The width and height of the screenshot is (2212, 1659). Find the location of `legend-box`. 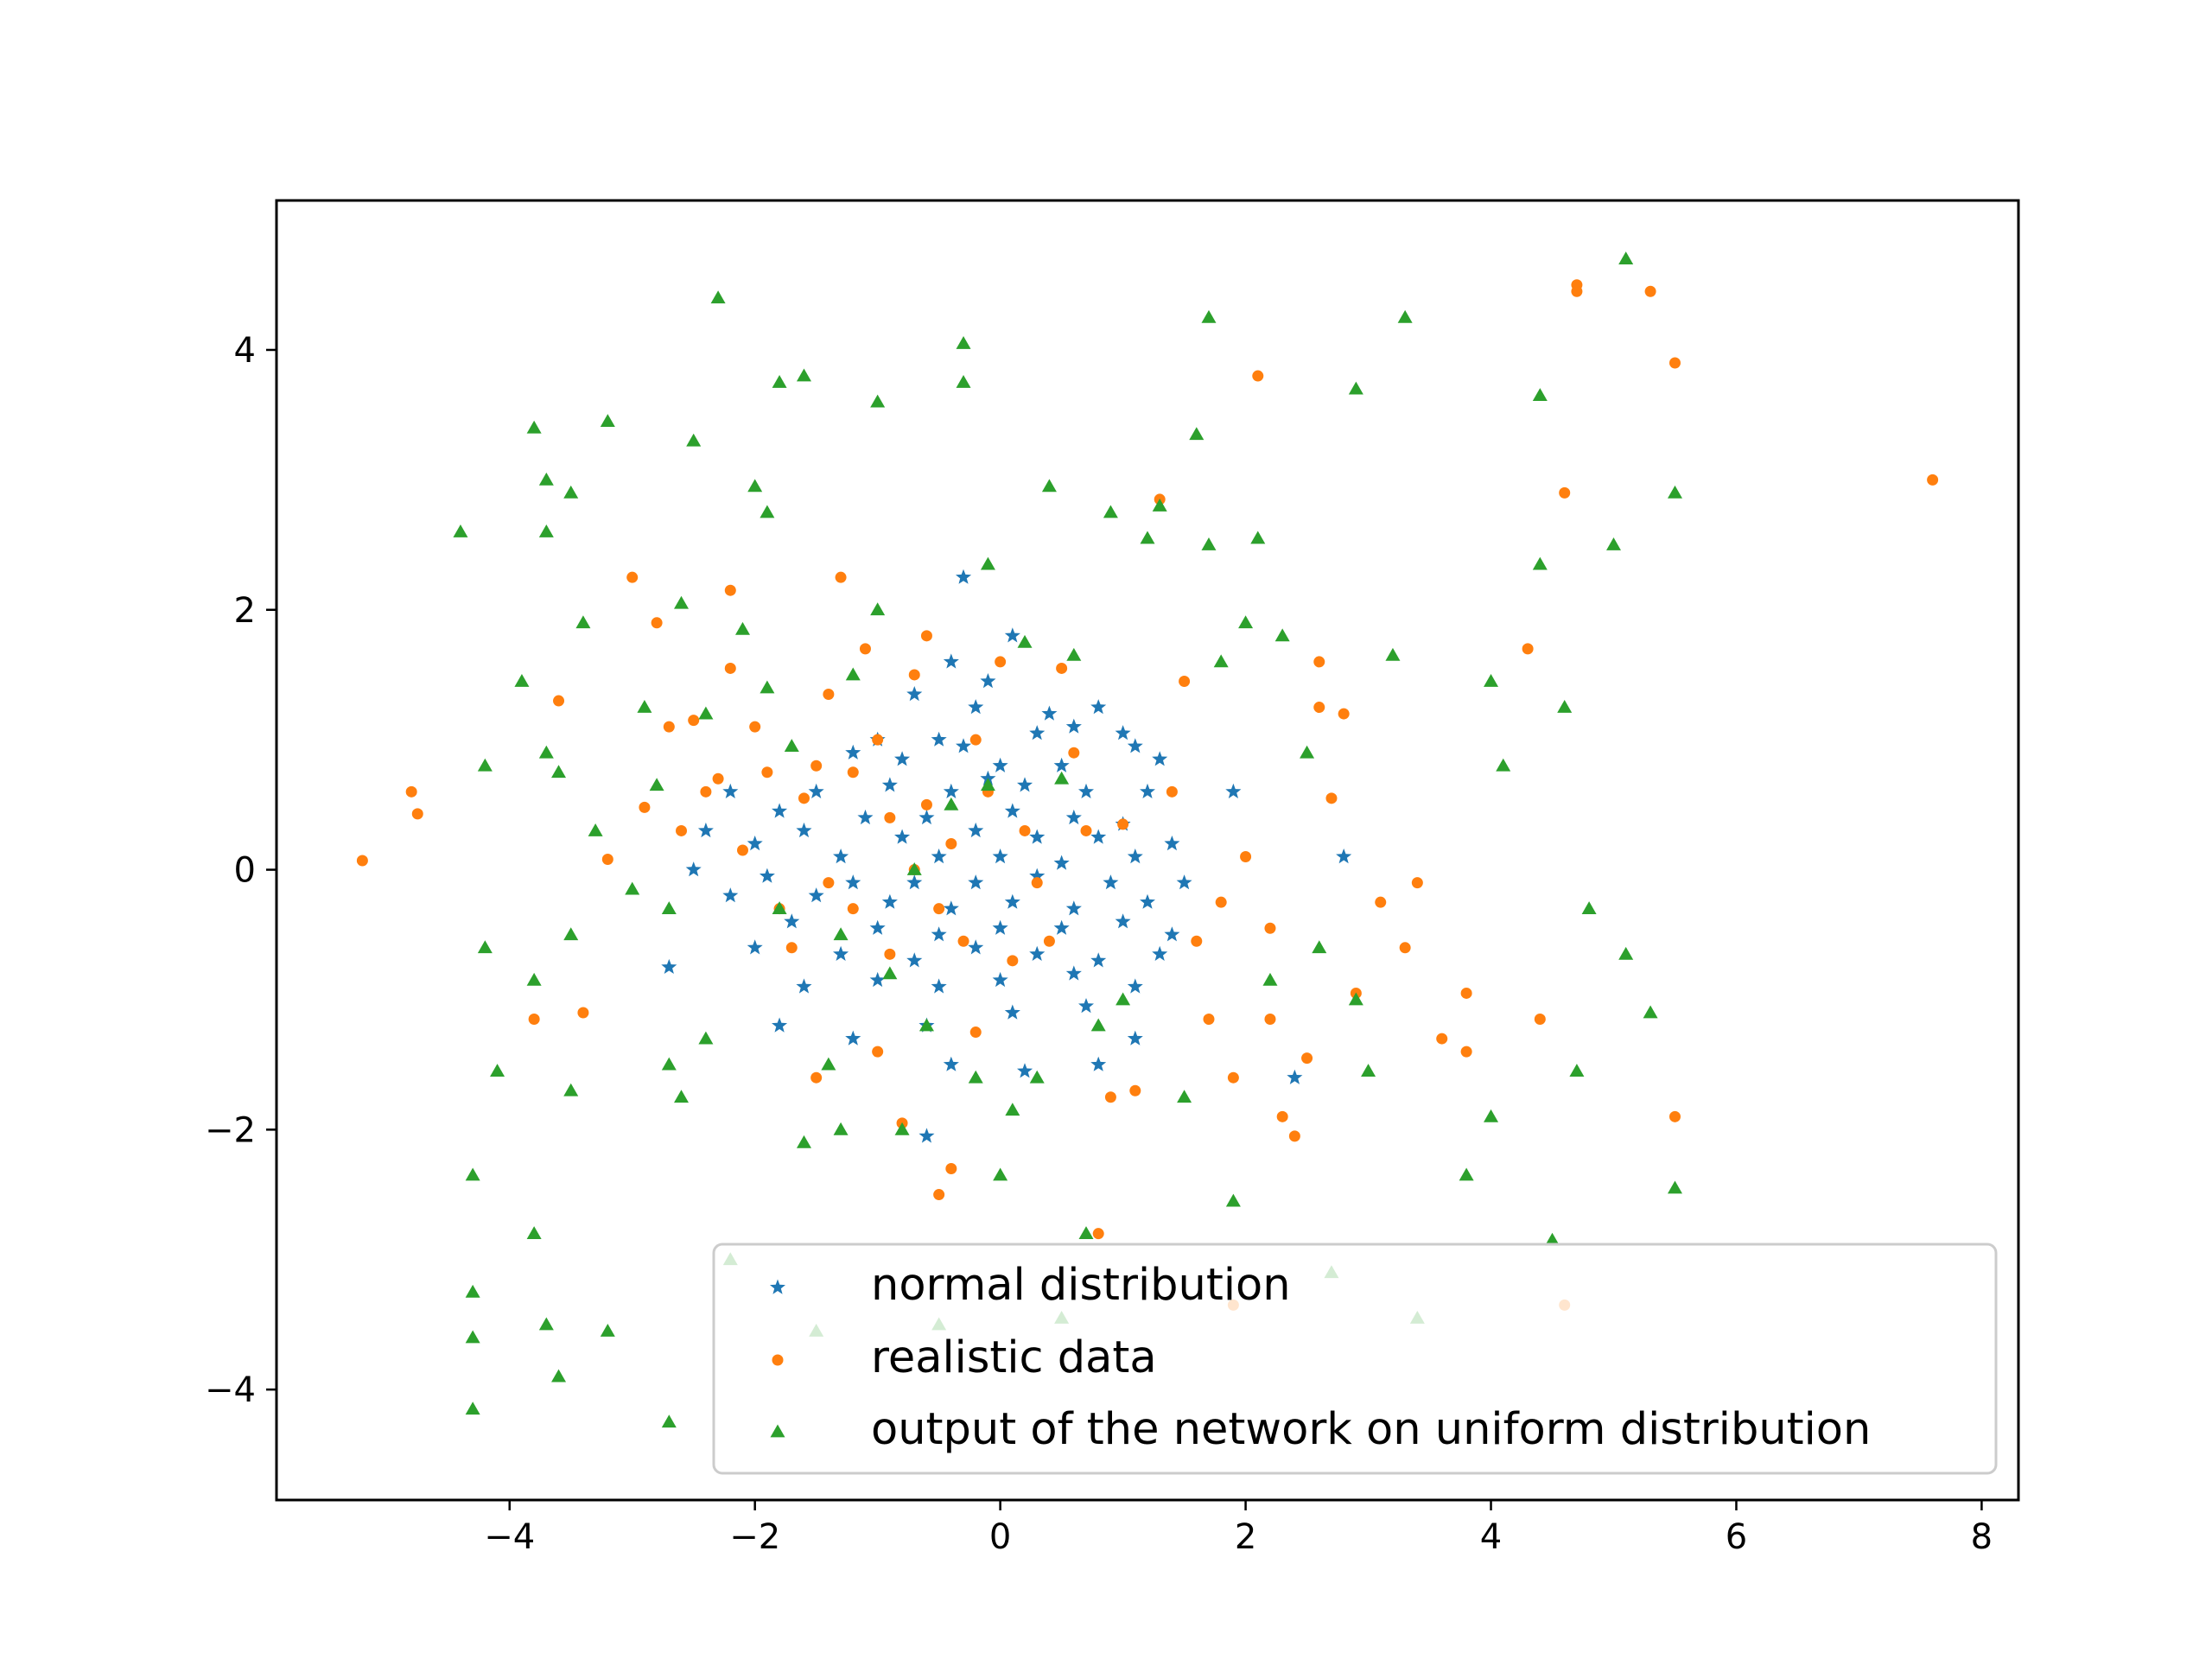

legend-box is located at coordinates (1355, 1359).